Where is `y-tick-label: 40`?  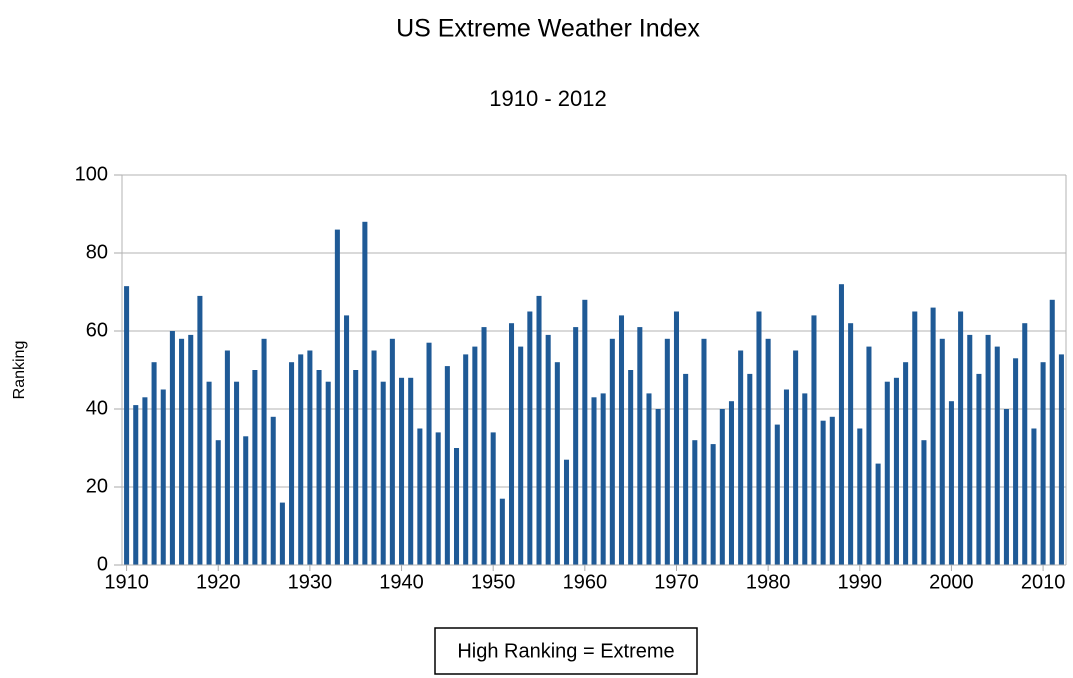 y-tick-label: 40 is located at coordinates (97, 408).